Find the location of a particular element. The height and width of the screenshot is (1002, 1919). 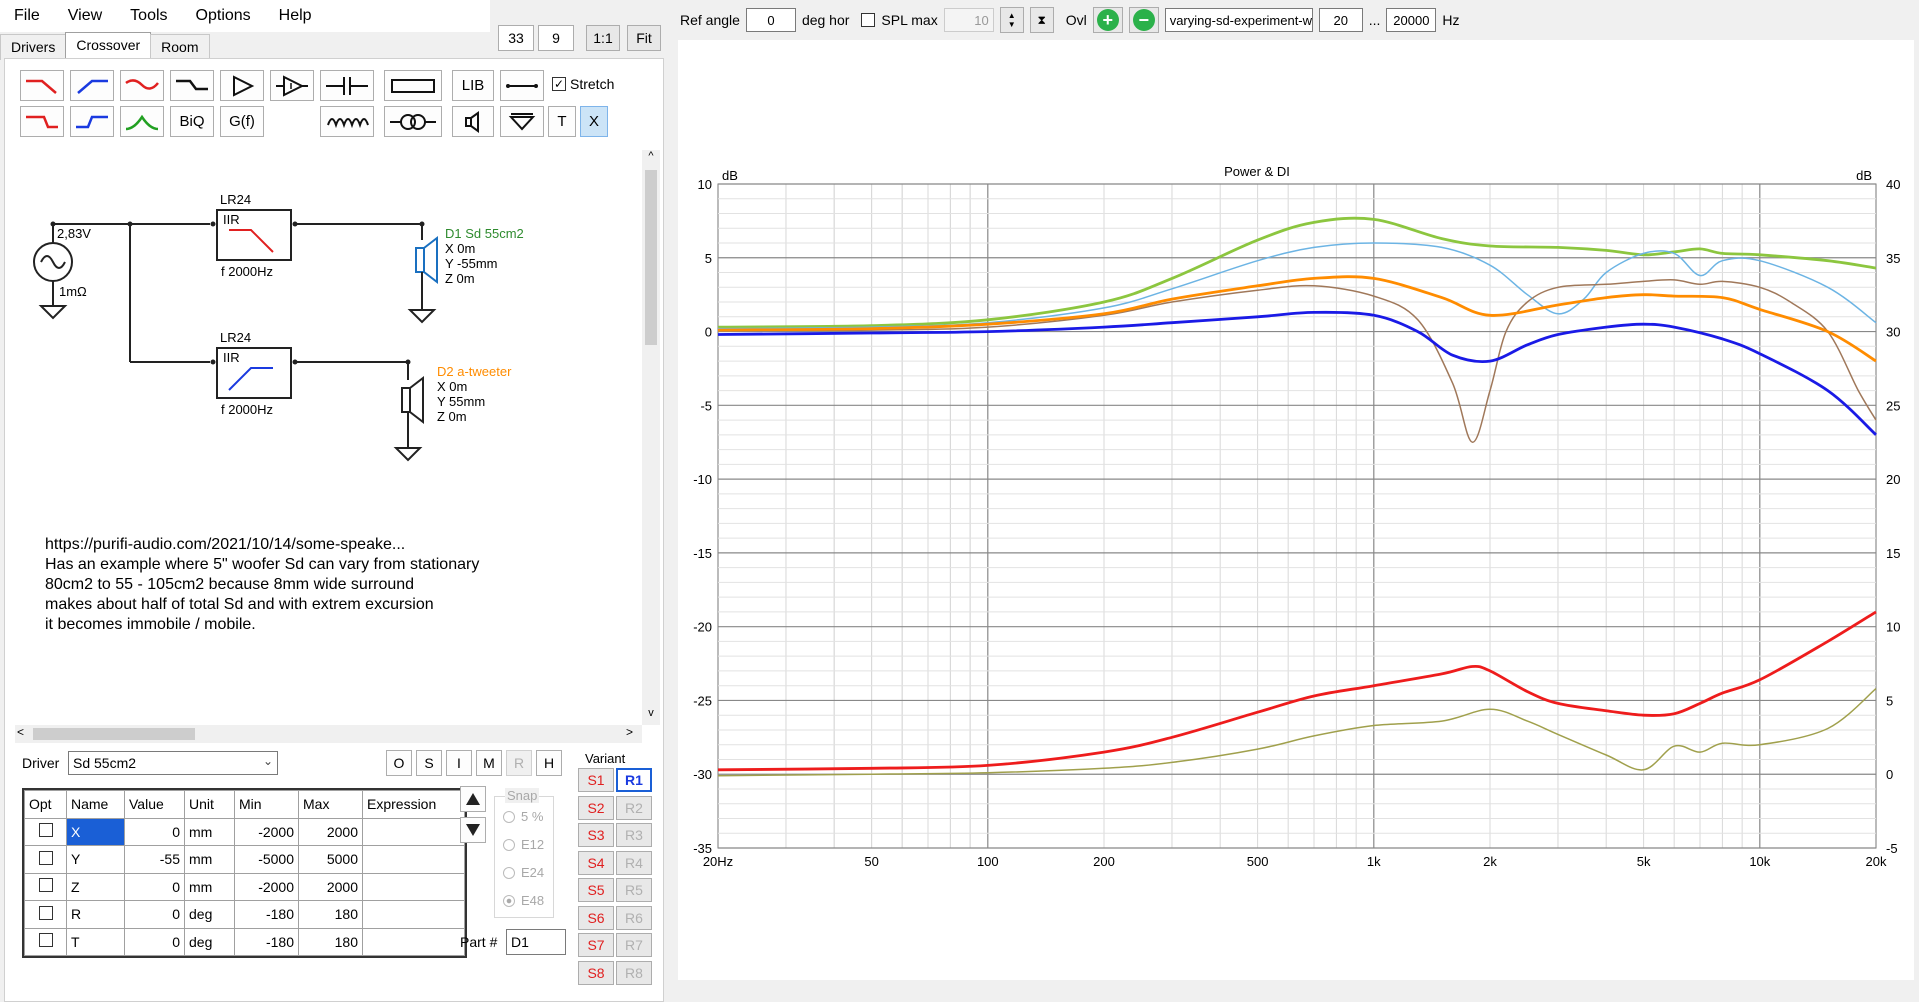

tab-drivers: Drivers is located at coordinates (33, 47).